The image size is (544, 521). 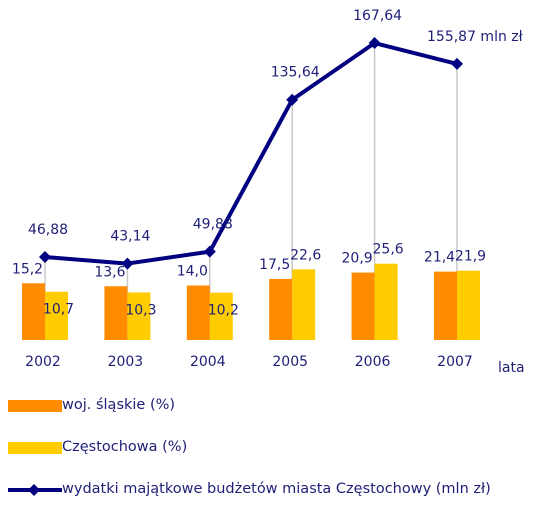 I want to click on x-tick-label: 2004, so click(x=208, y=362).